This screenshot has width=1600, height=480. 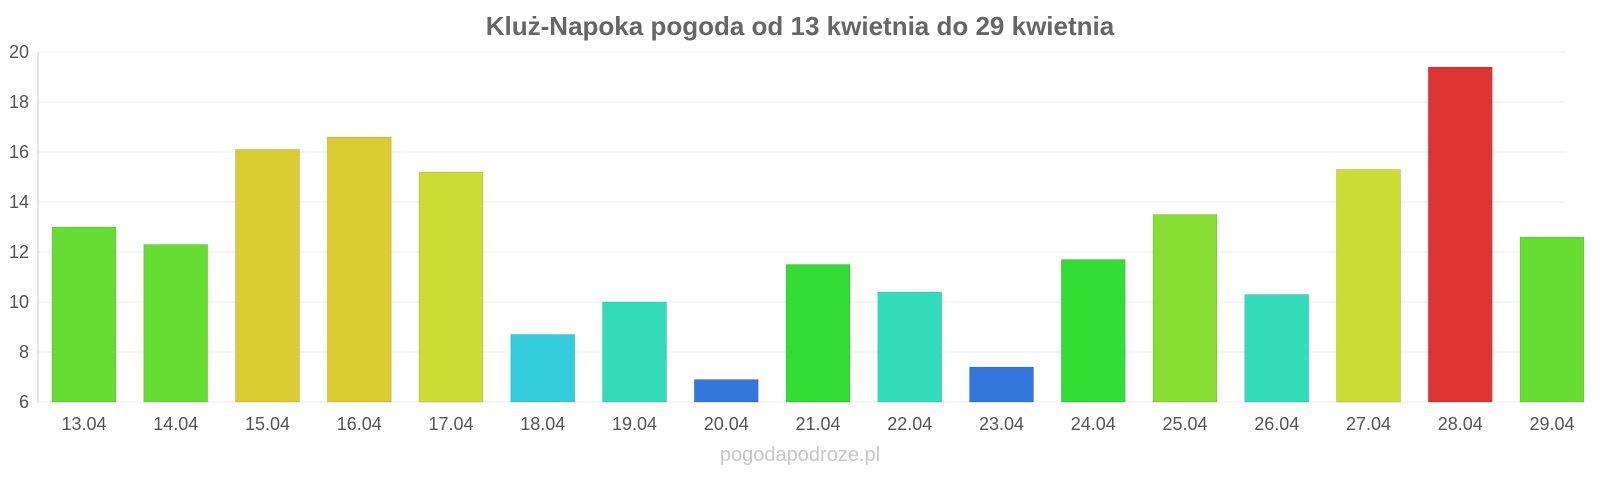 I want to click on bar-16.04, so click(x=359, y=269).